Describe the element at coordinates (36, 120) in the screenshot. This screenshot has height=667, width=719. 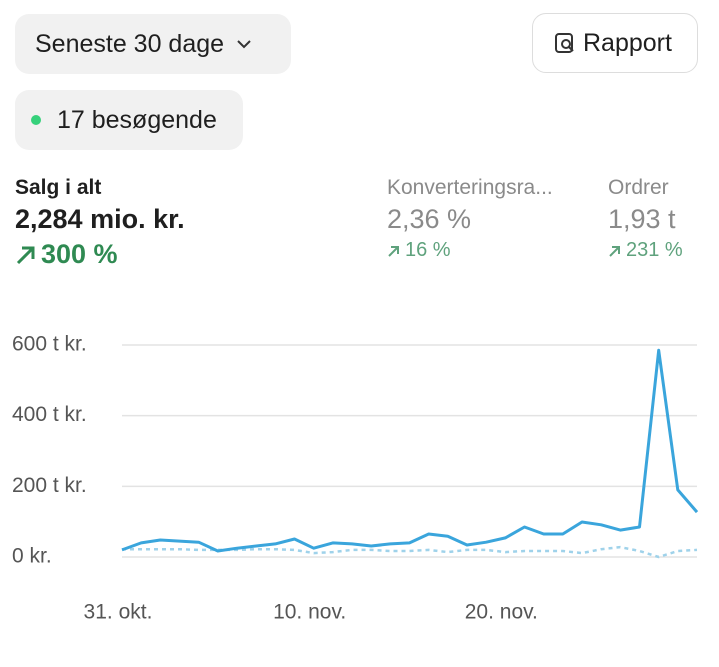
I see `live-dot` at that location.